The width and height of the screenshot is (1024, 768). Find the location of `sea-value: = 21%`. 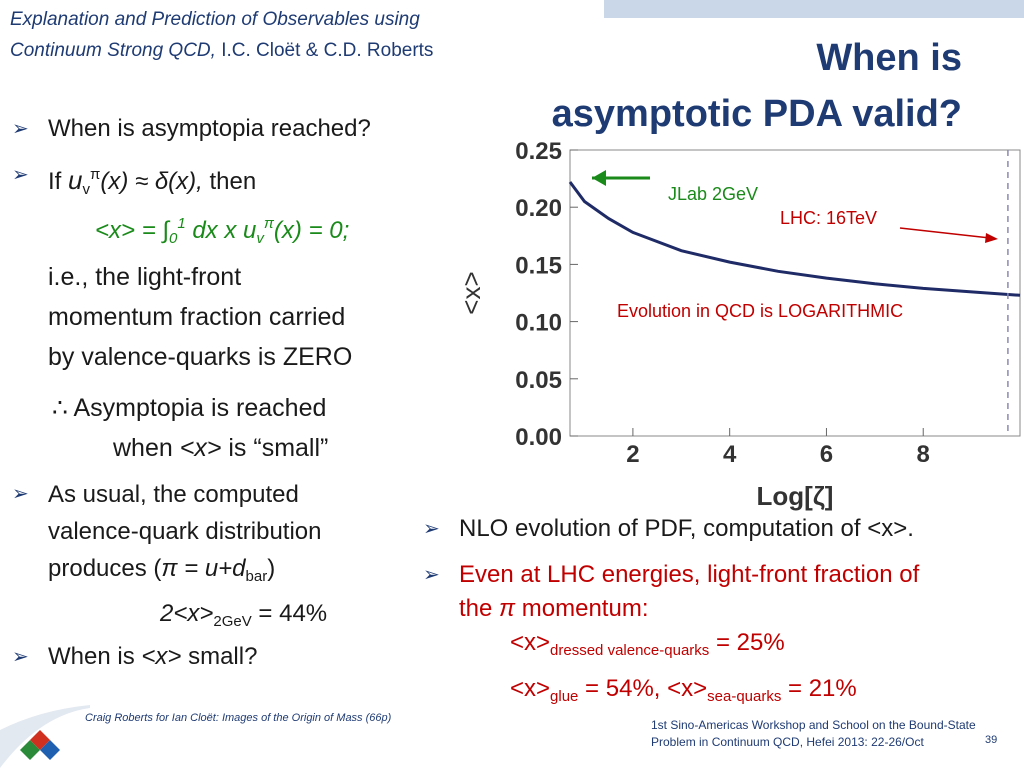

sea-value: = 21% is located at coordinates (819, 688).